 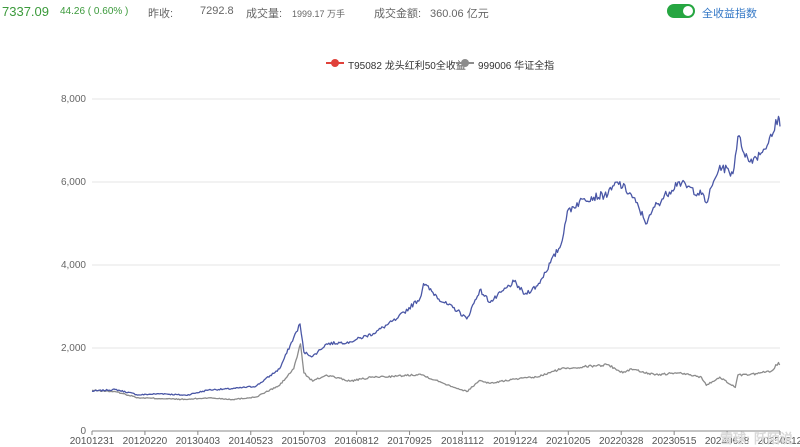 What do you see at coordinates (729, 14) in the screenshot?
I see `total-return-toggle-label: 全收益指数` at bounding box center [729, 14].